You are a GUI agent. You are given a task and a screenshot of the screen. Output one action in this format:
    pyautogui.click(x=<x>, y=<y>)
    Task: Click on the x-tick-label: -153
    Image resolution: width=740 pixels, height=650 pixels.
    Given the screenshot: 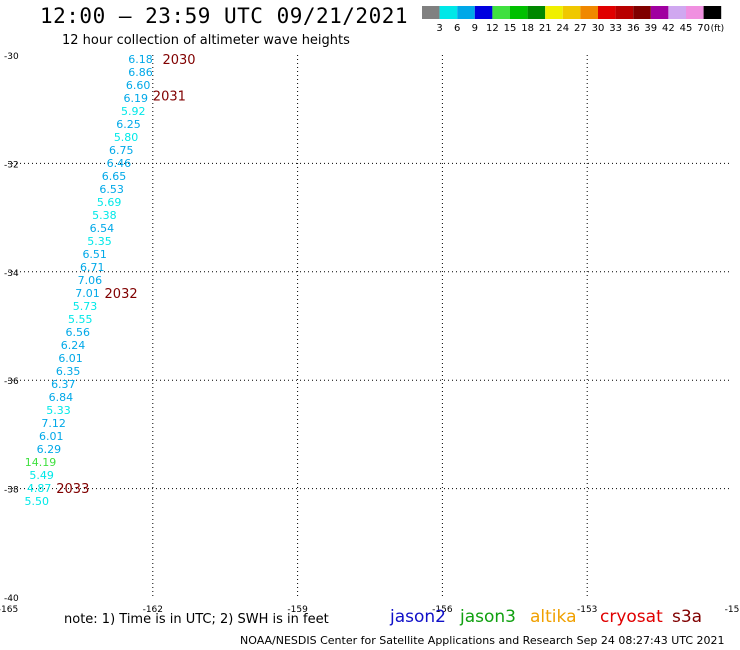 What is the action you would take?
    pyautogui.click(x=587, y=610)
    